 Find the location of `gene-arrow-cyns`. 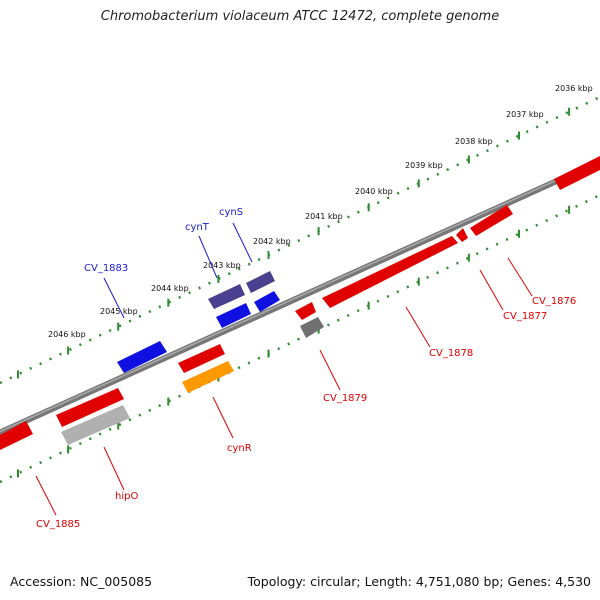

gene-arrow-cyns is located at coordinates (260, 282).